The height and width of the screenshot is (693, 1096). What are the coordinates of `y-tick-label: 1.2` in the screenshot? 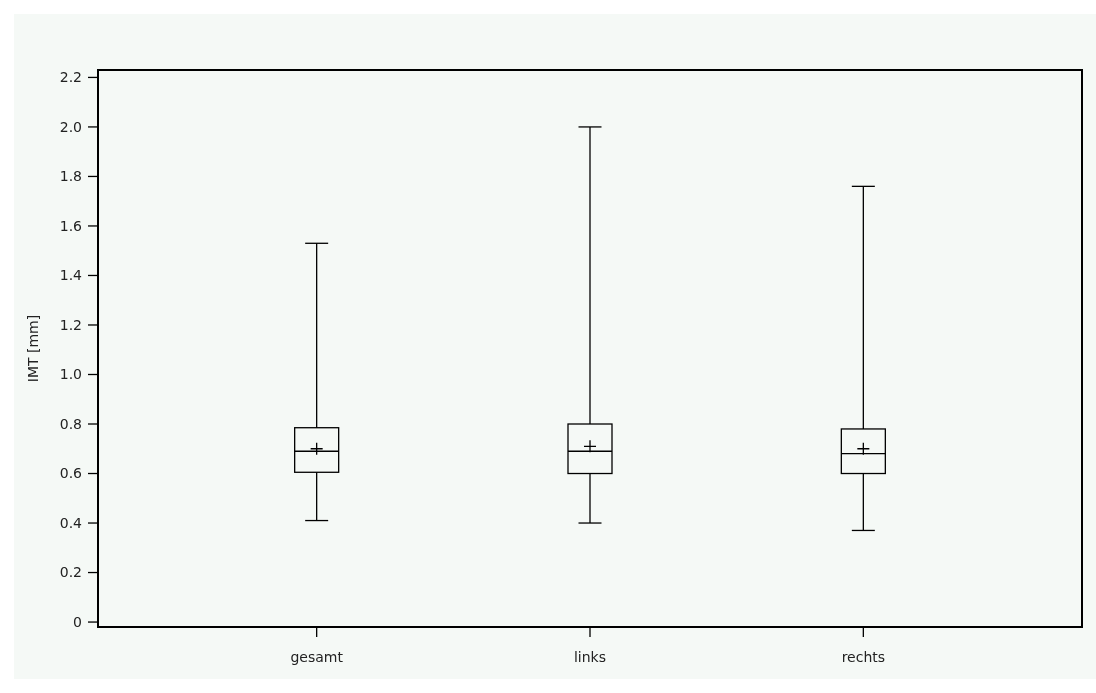 It's located at (70, 324).